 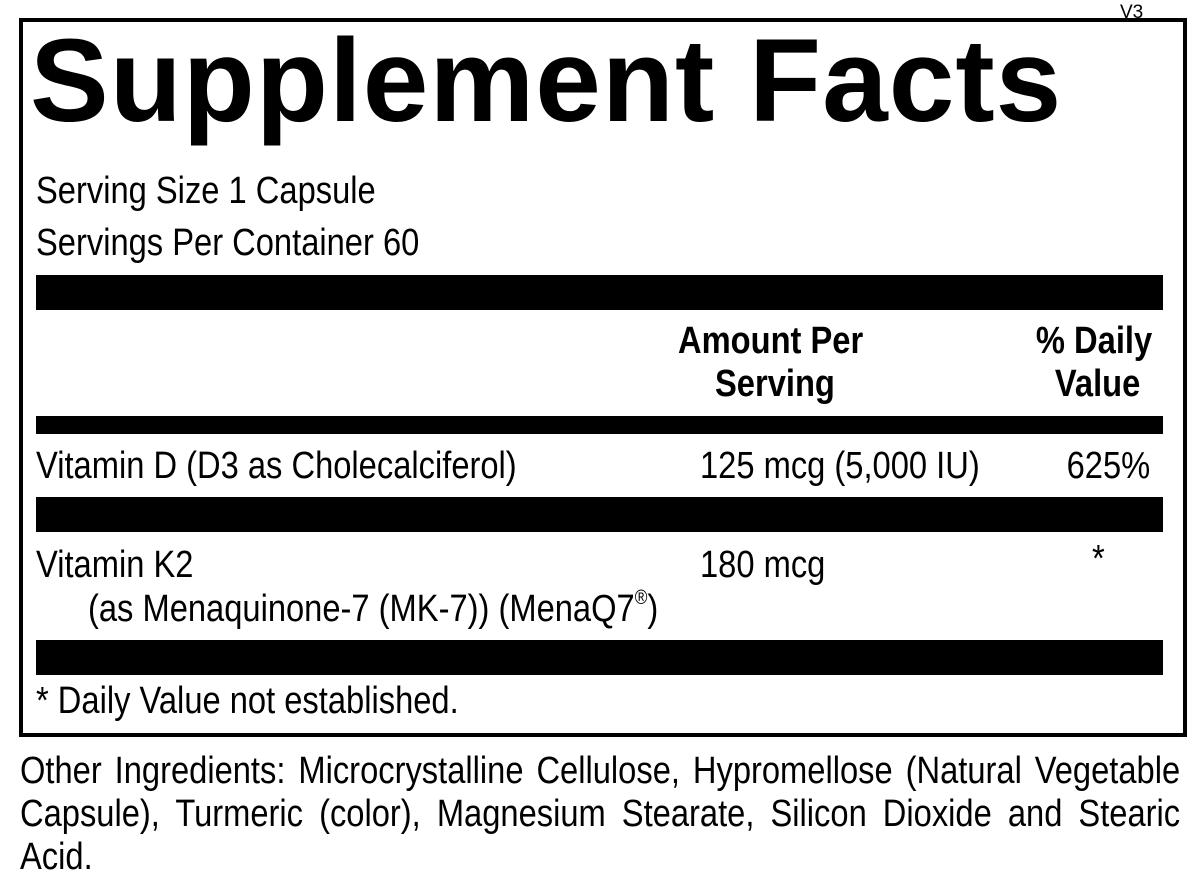 I want to click on servings-per-container: Servings Per Container 60, so click(x=228, y=243).